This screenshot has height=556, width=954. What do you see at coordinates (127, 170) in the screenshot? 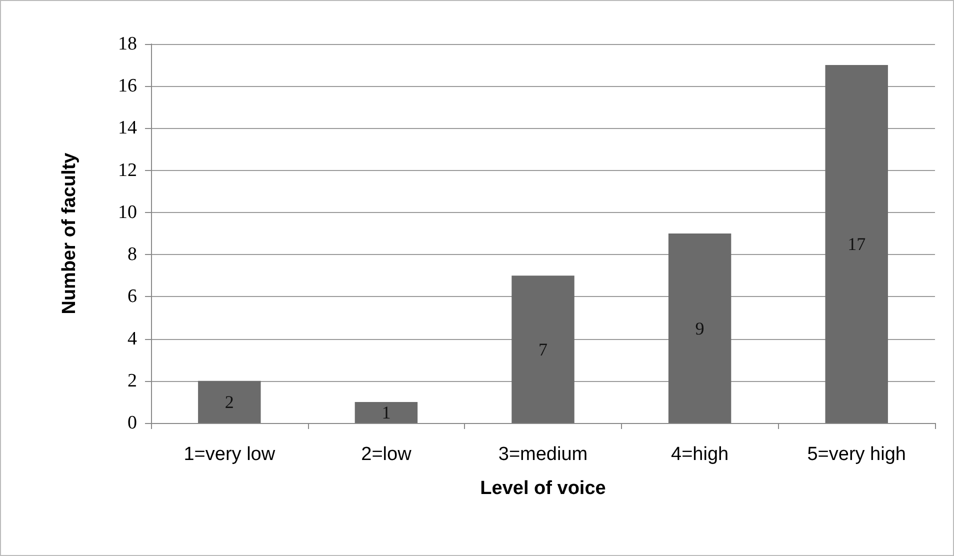
I see `y-tick-label: 12` at bounding box center [127, 170].